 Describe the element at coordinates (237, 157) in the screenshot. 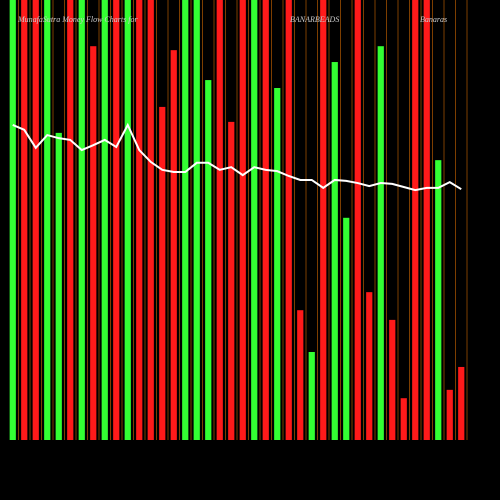

I see `money-flow-line` at that location.